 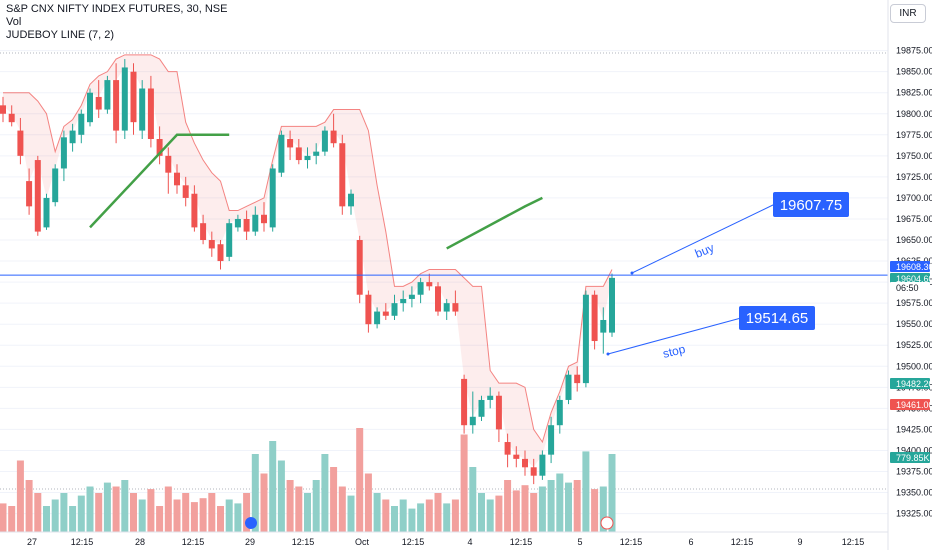 I want to click on stop-label: stop, so click(x=674, y=351).